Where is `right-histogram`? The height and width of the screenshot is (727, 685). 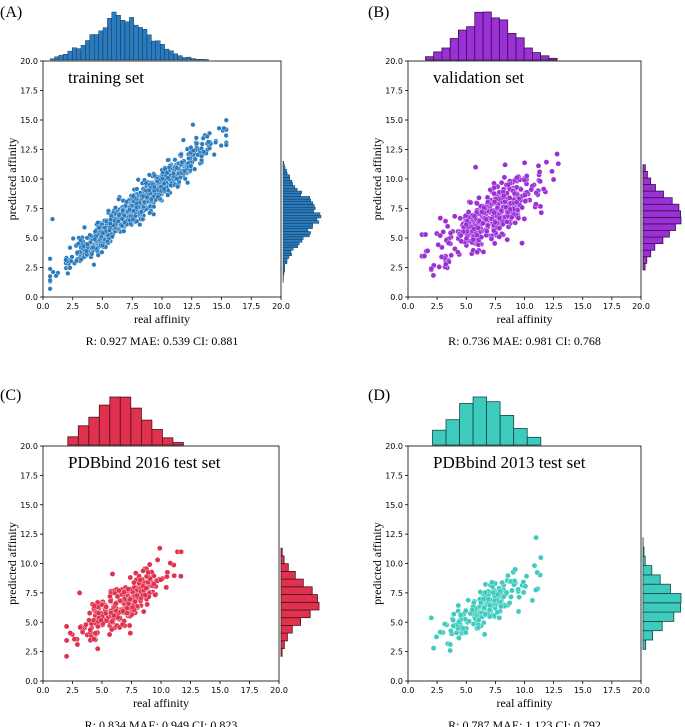 right-histogram is located at coordinates (662, 217).